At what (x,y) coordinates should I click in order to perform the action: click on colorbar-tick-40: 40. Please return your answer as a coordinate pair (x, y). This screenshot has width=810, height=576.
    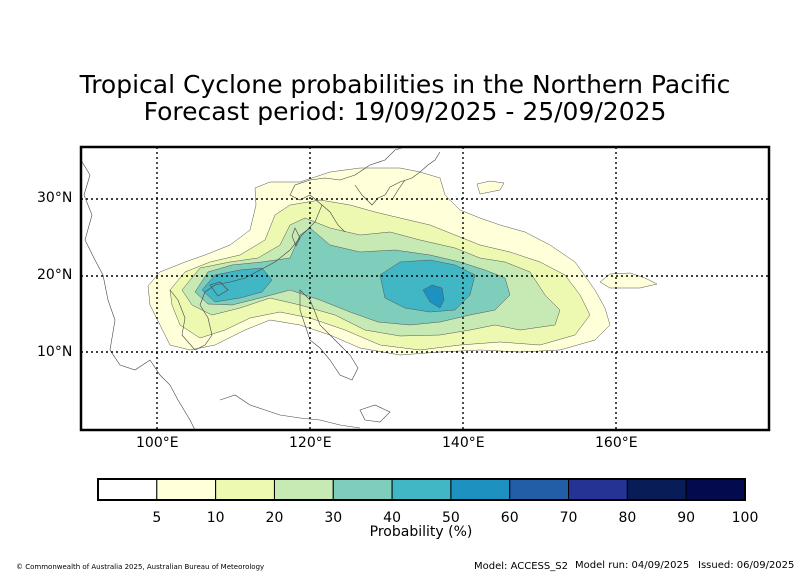
    Looking at the image, I should click on (392, 518).